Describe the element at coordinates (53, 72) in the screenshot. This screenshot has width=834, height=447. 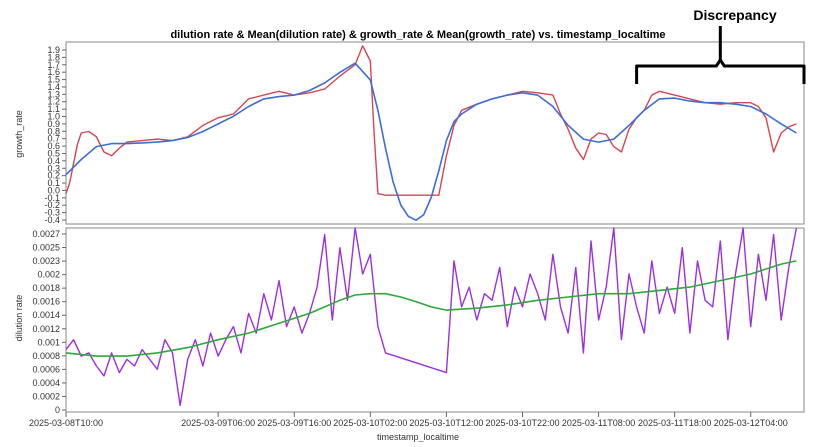
I see `y-tick-label: 1.6` at that location.